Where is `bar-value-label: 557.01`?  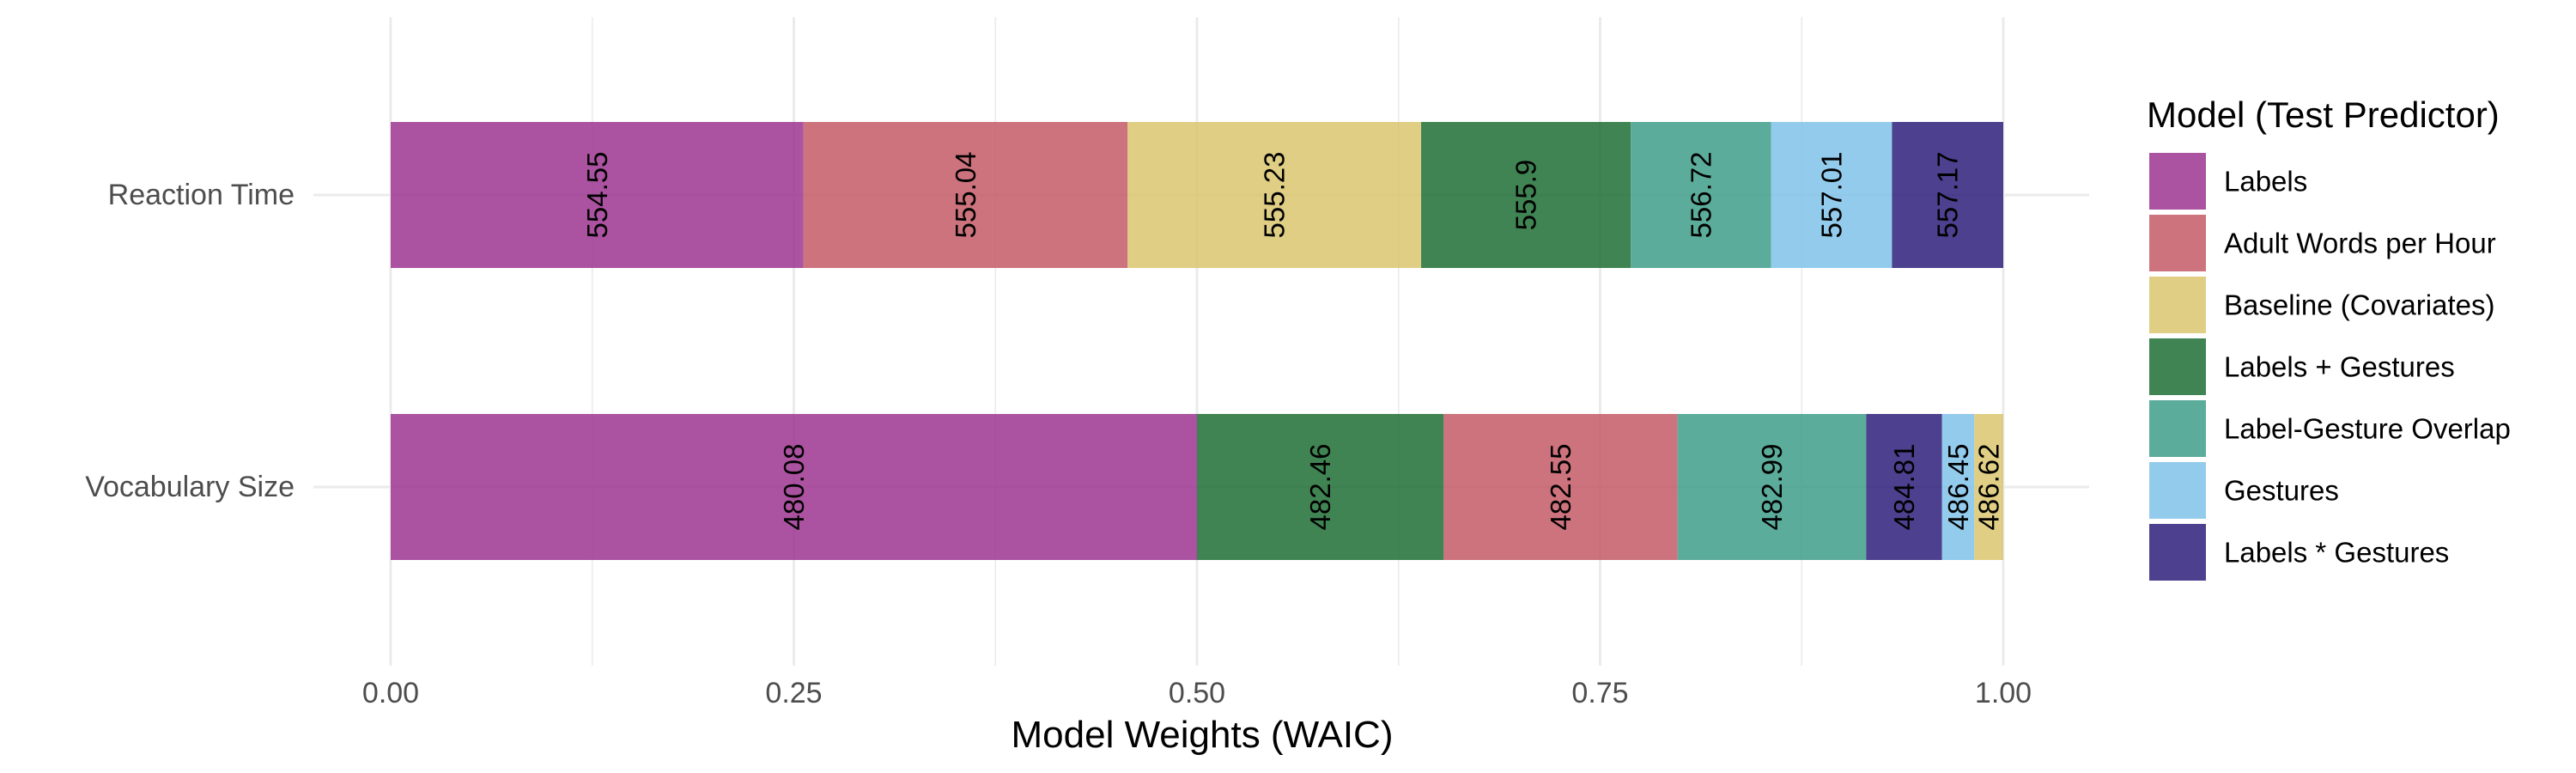
bar-value-label: 557.01 is located at coordinates (1831, 195).